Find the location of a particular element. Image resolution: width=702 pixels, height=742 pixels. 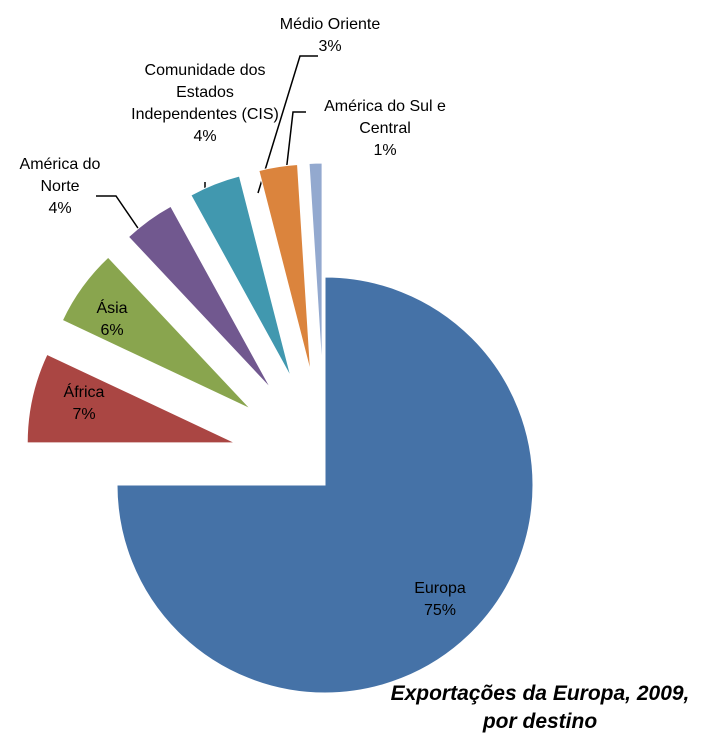

chart-title: Exportações da Europa, 2009, por destino is located at coordinates (540, 707).